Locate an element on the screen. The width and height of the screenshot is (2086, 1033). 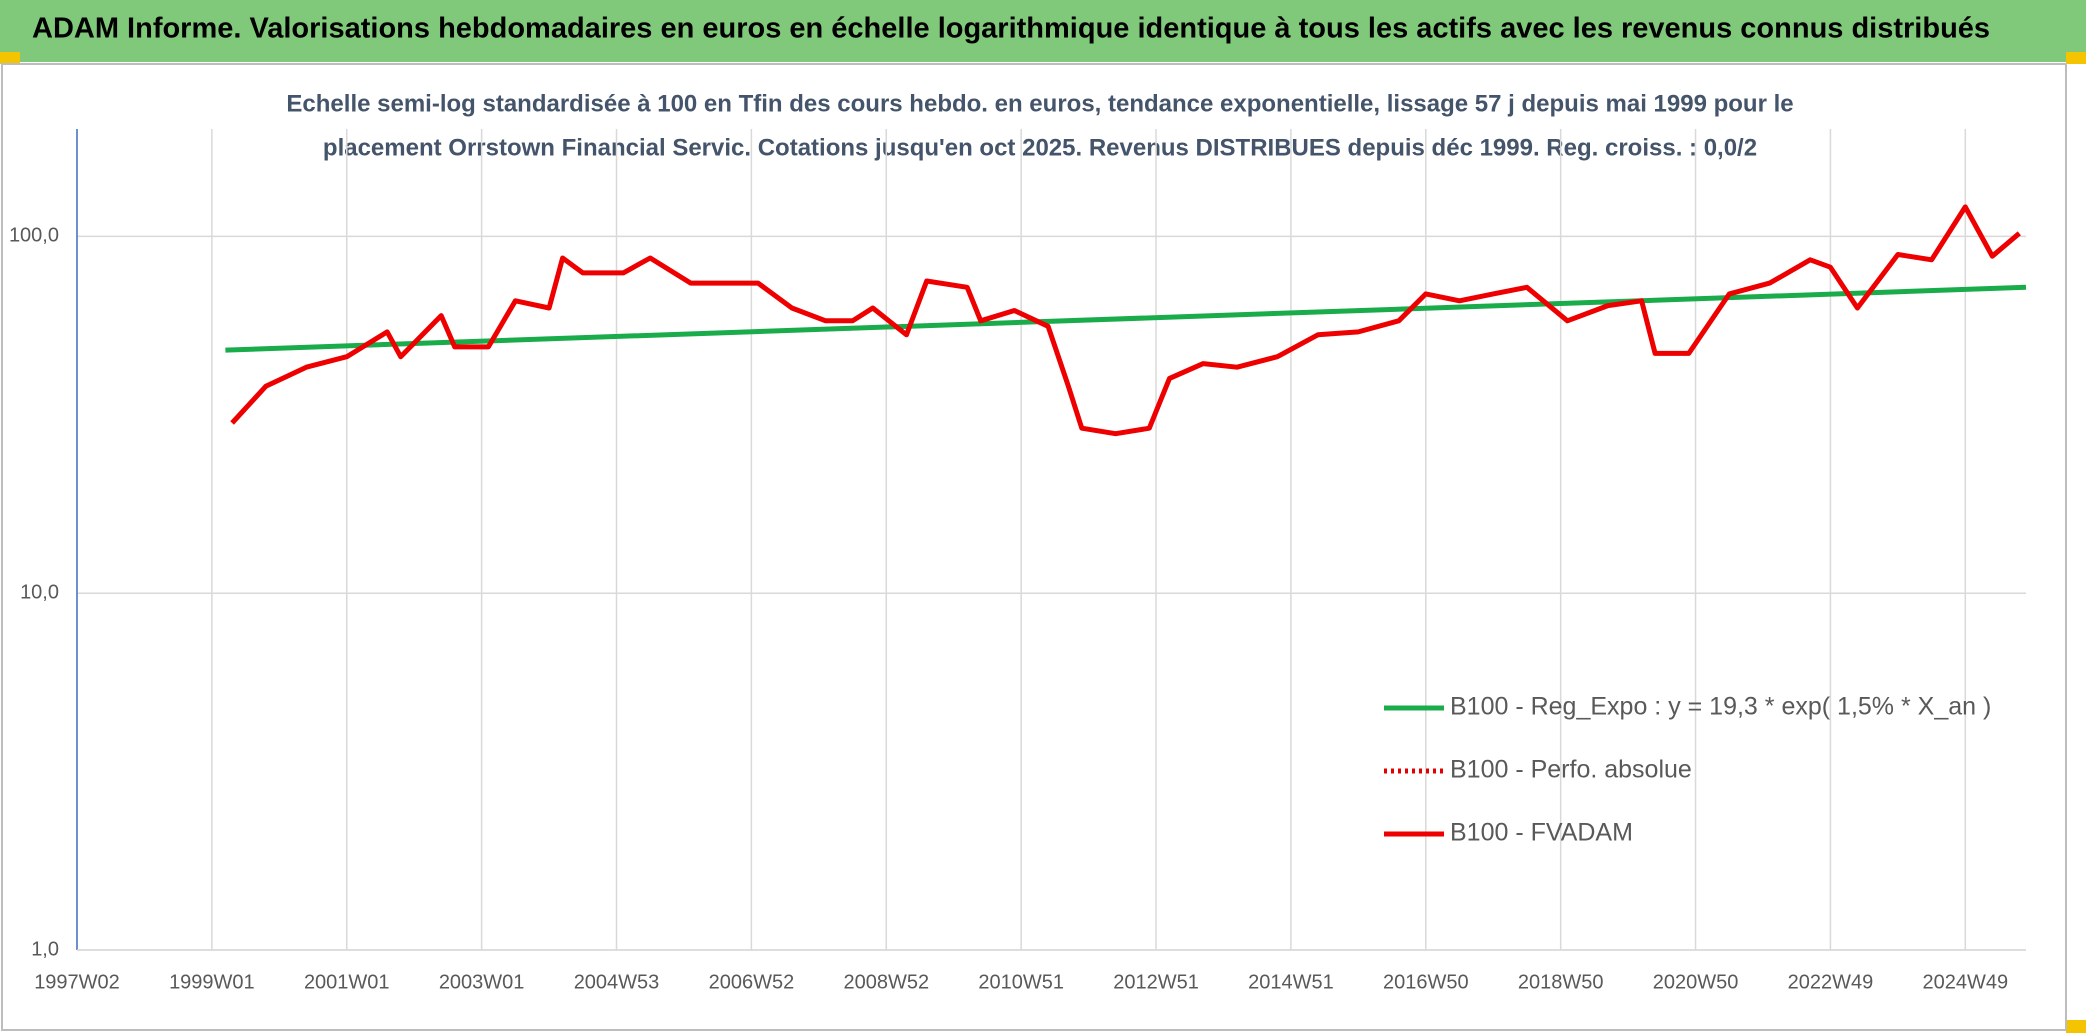
y-tick-label: 10,0 is located at coordinates (39, 592).